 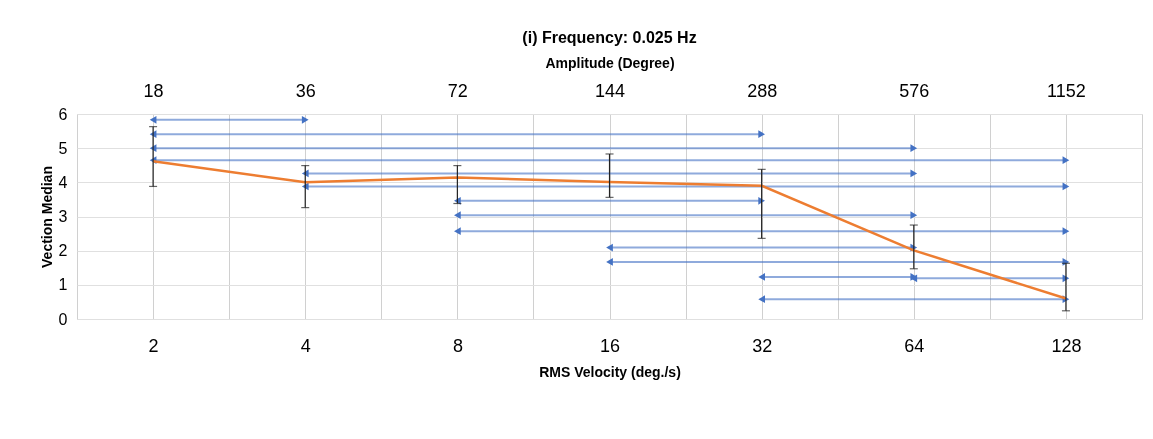 I want to click on x-tick-label: 16, so click(x=610, y=345).